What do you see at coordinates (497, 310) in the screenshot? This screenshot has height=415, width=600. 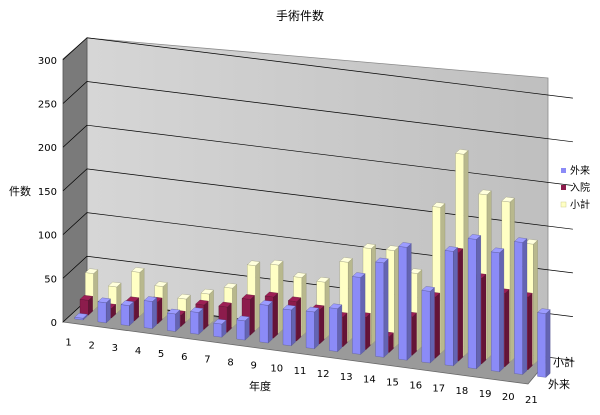 I see `bar-外来-19` at bounding box center [497, 310].